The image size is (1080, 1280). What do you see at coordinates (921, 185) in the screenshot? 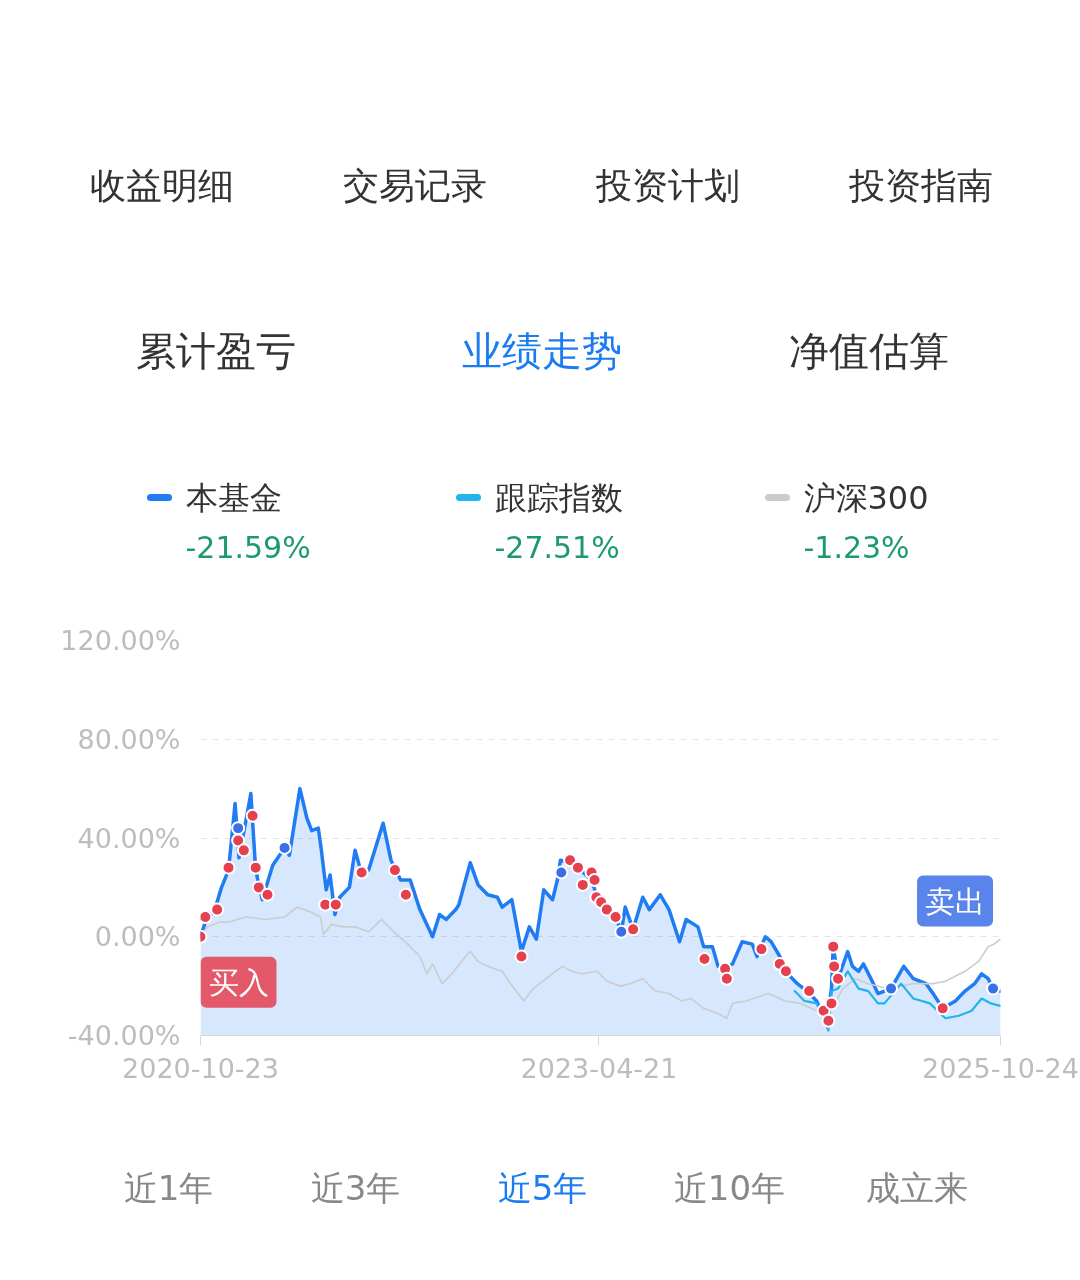
I see `text: 投资指南` at bounding box center [921, 185].